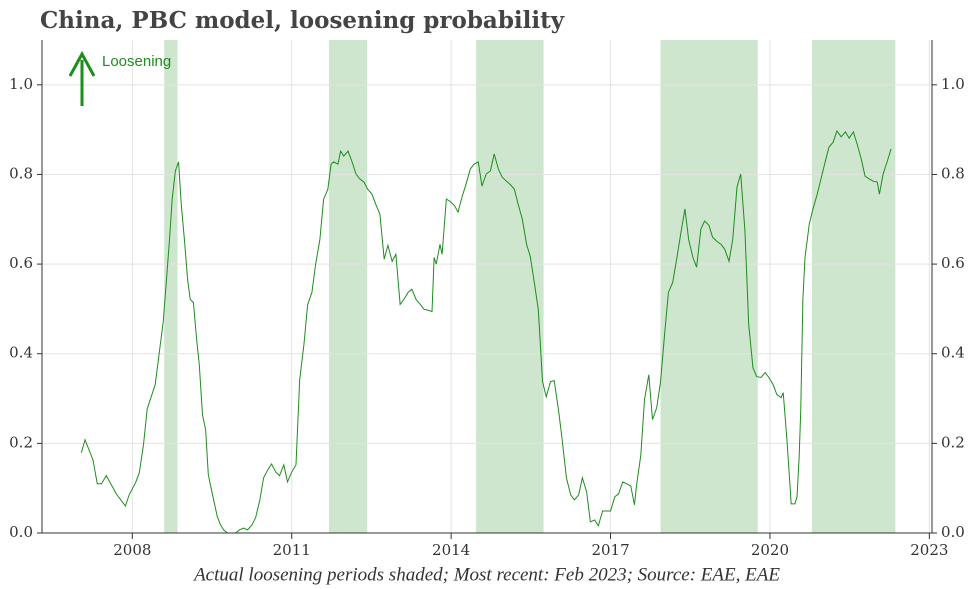  Describe the element at coordinates (451, 550) in the screenshot. I see `x-tick-label: 2014` at that location.